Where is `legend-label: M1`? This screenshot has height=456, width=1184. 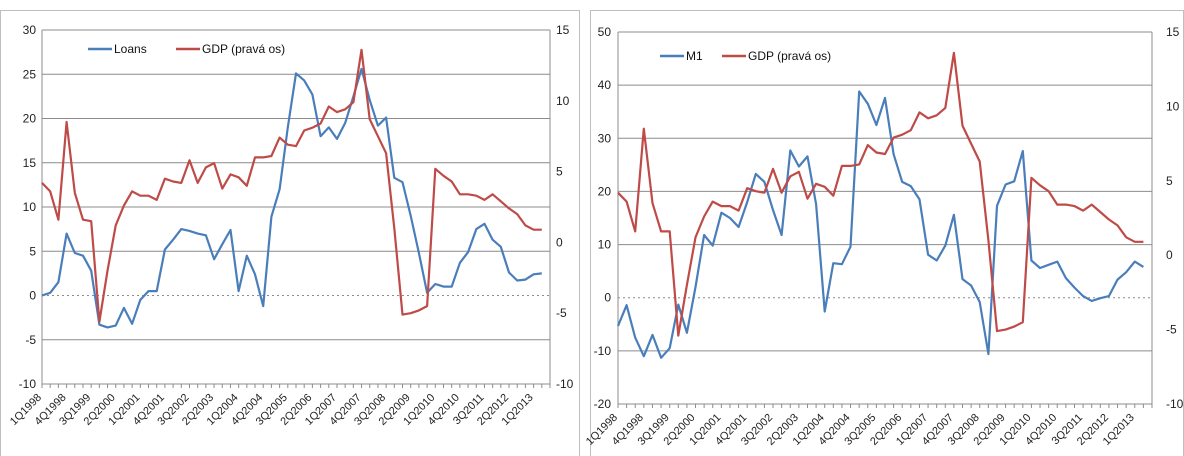 legend-label: M1 is located at coordinates (694, 56).